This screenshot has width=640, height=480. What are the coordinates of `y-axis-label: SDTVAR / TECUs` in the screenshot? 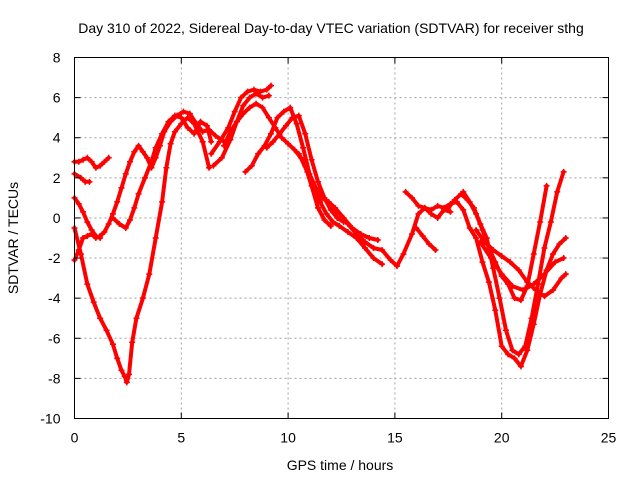 It's located at (13, 238).